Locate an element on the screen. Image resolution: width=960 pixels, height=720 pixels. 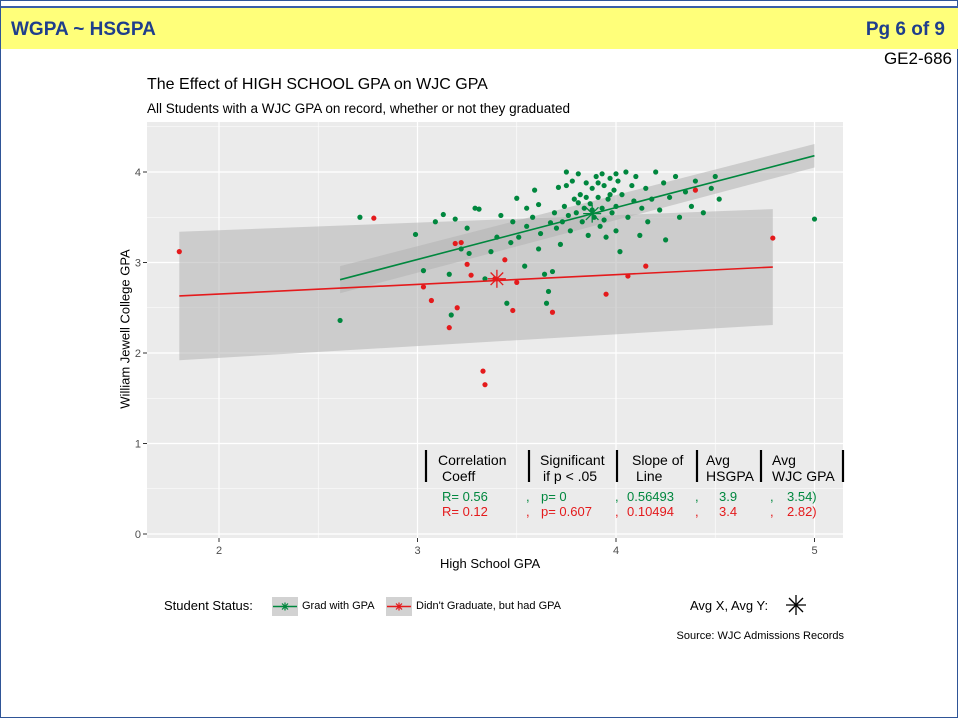
stats-cell: R= 0.56 is located at coordinates (465, 496).